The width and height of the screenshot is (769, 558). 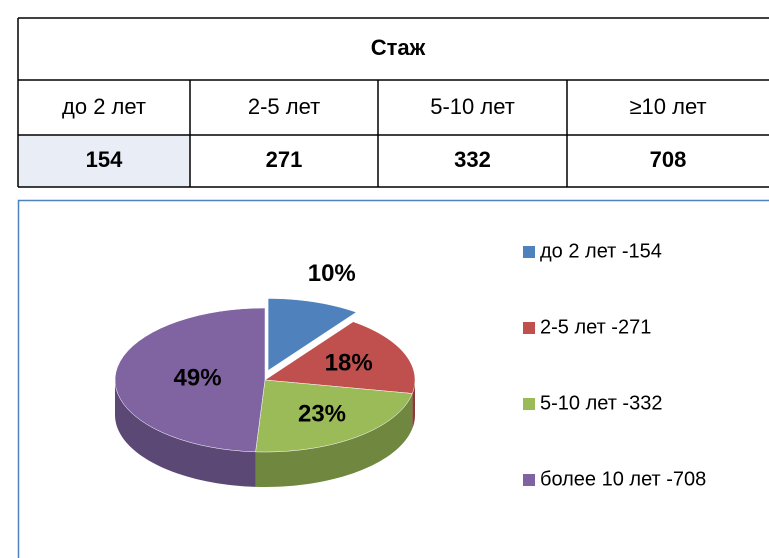 I want to click on highlight-cell, so click(x=104, y=161).